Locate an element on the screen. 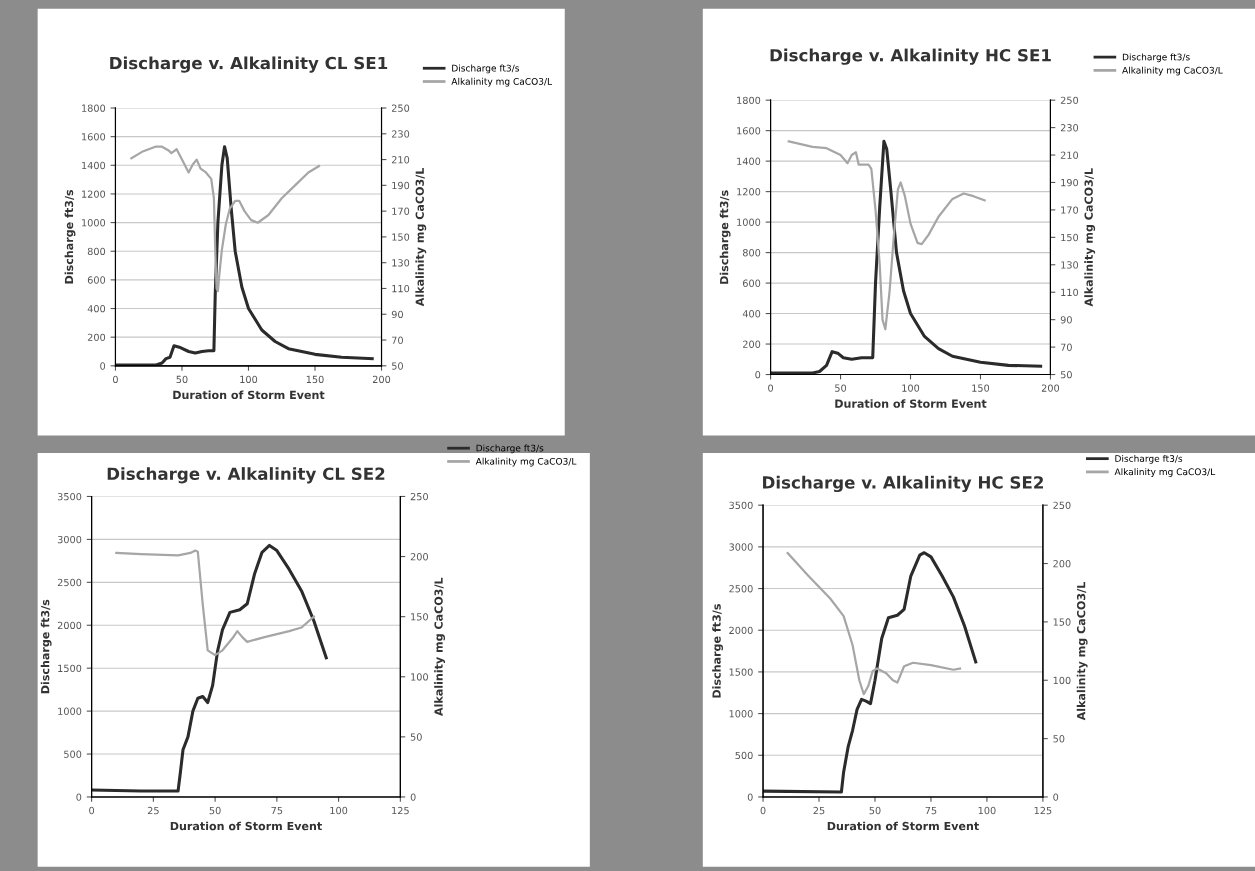  y-tick-label: 200 is located at coordinates (752, 344).